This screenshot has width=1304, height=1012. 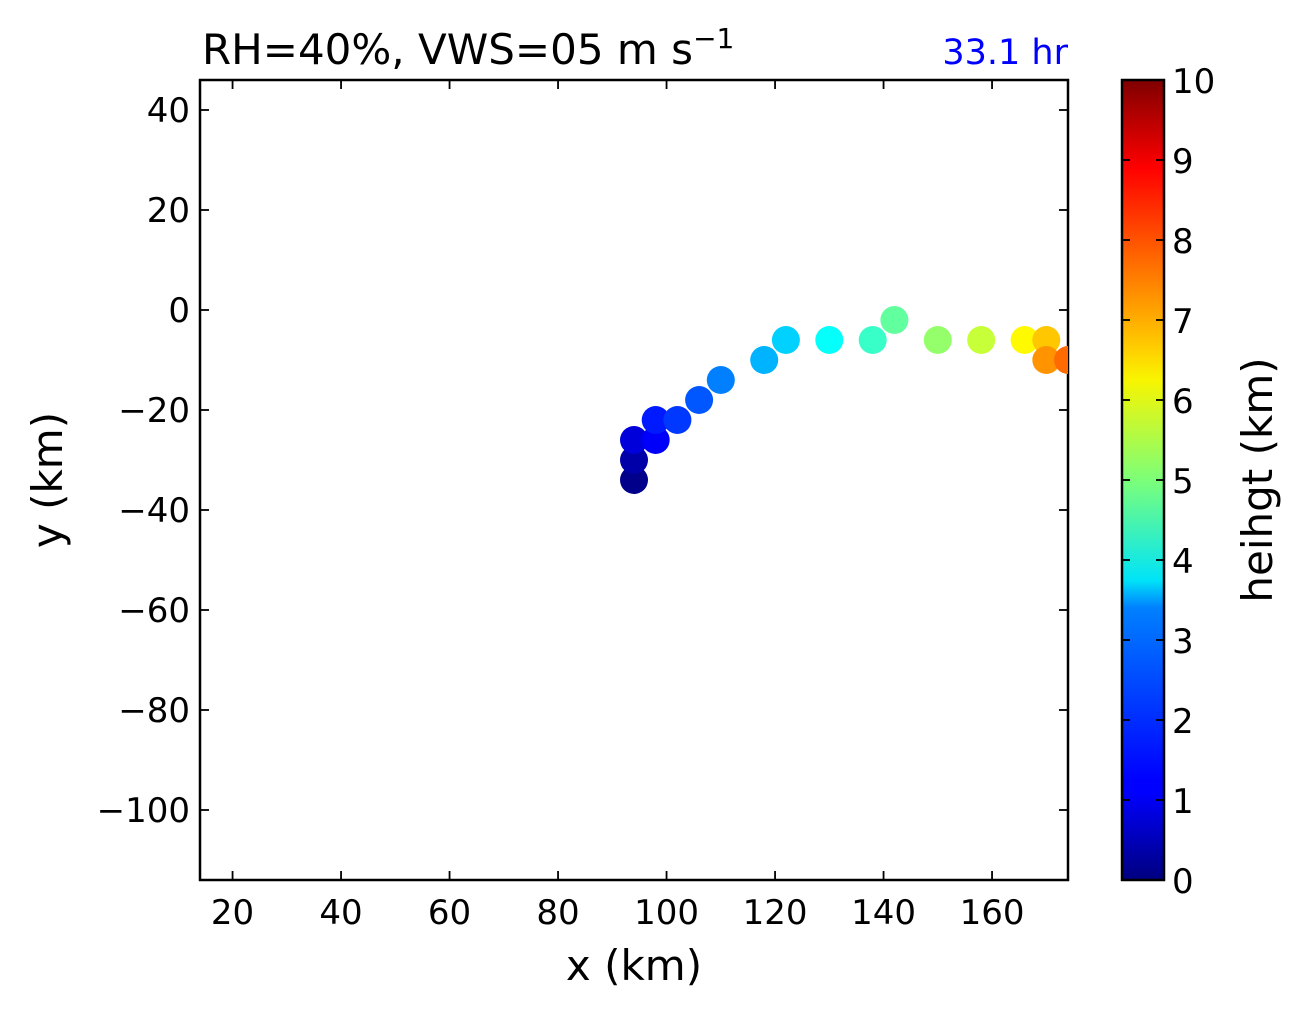 I want to click on x-tick-label: 160, so click(x=992, y=913).